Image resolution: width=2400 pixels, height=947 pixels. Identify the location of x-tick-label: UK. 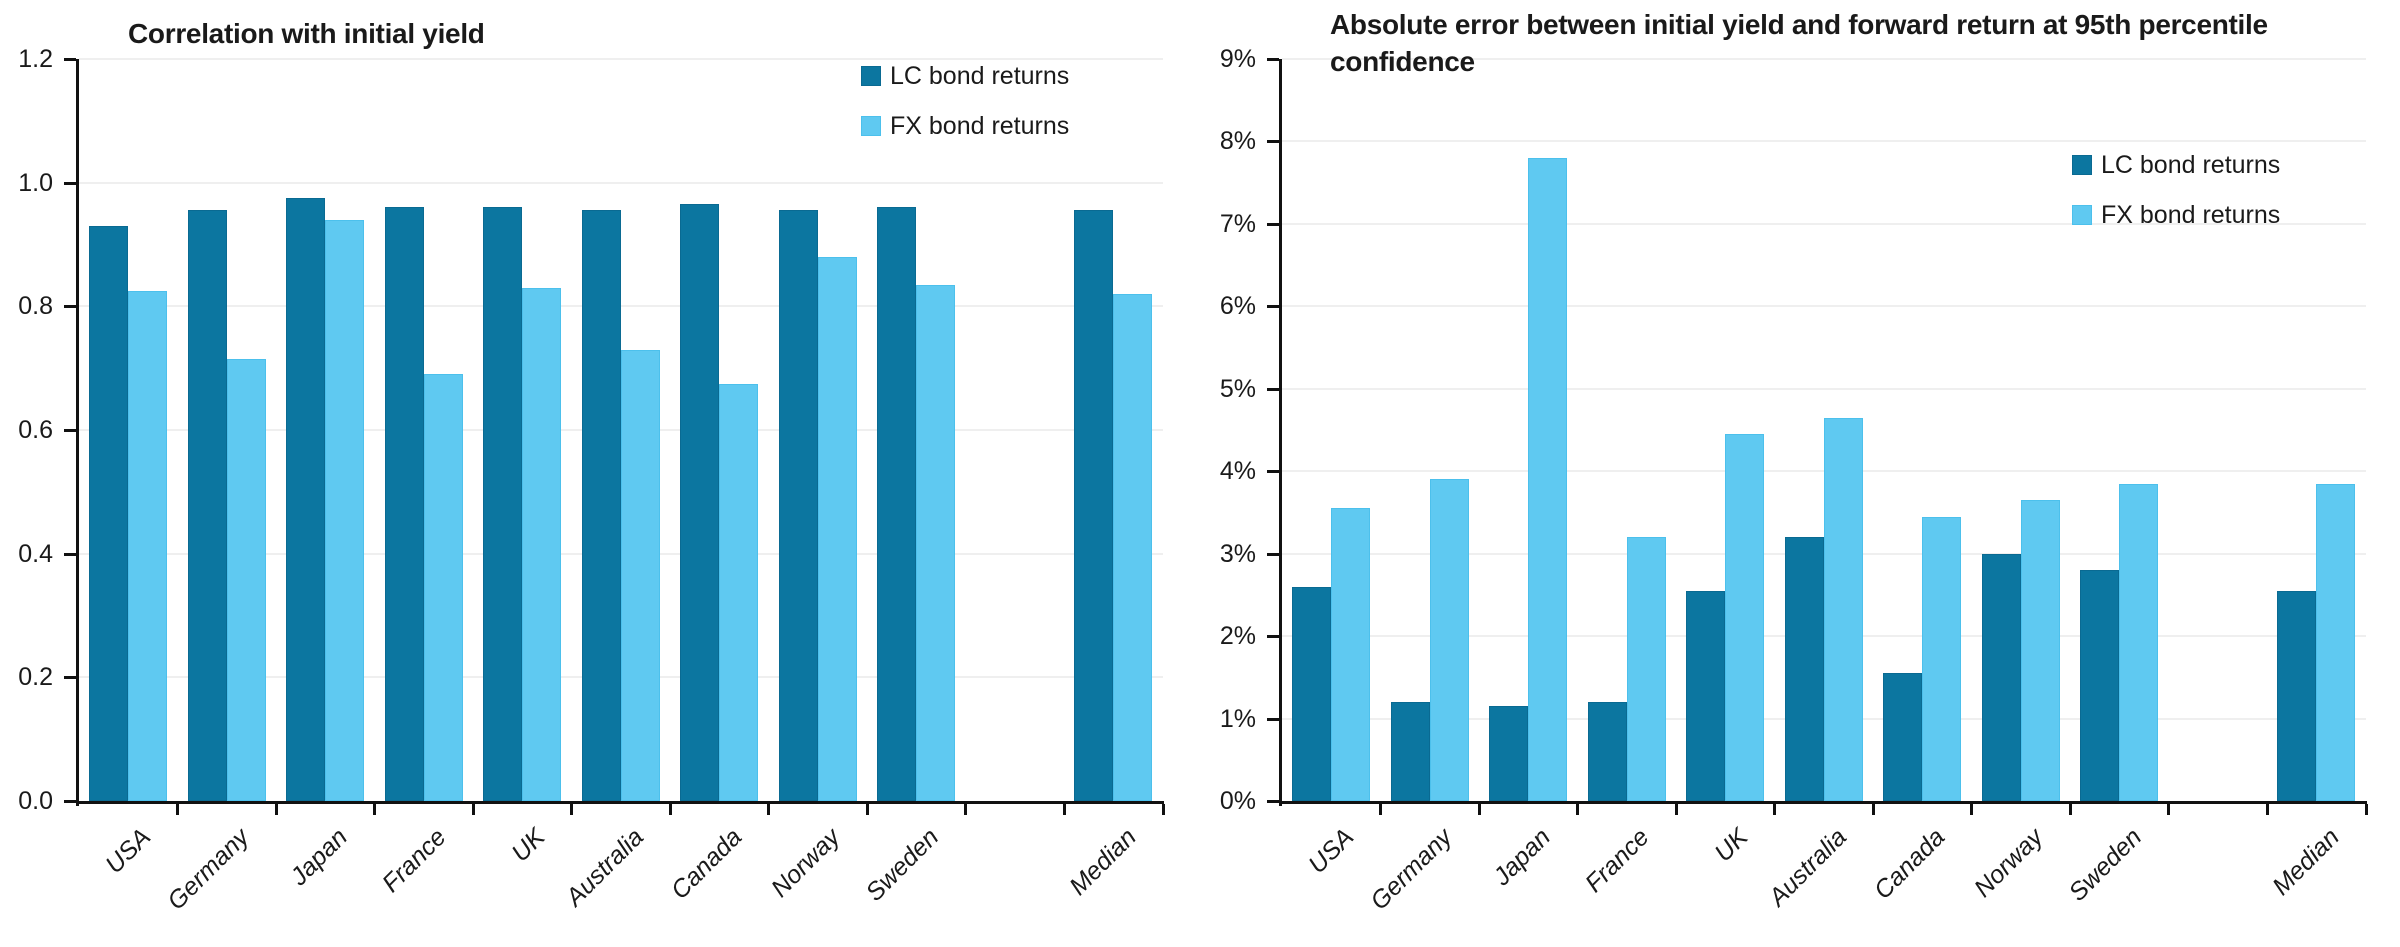
(1731, 845).